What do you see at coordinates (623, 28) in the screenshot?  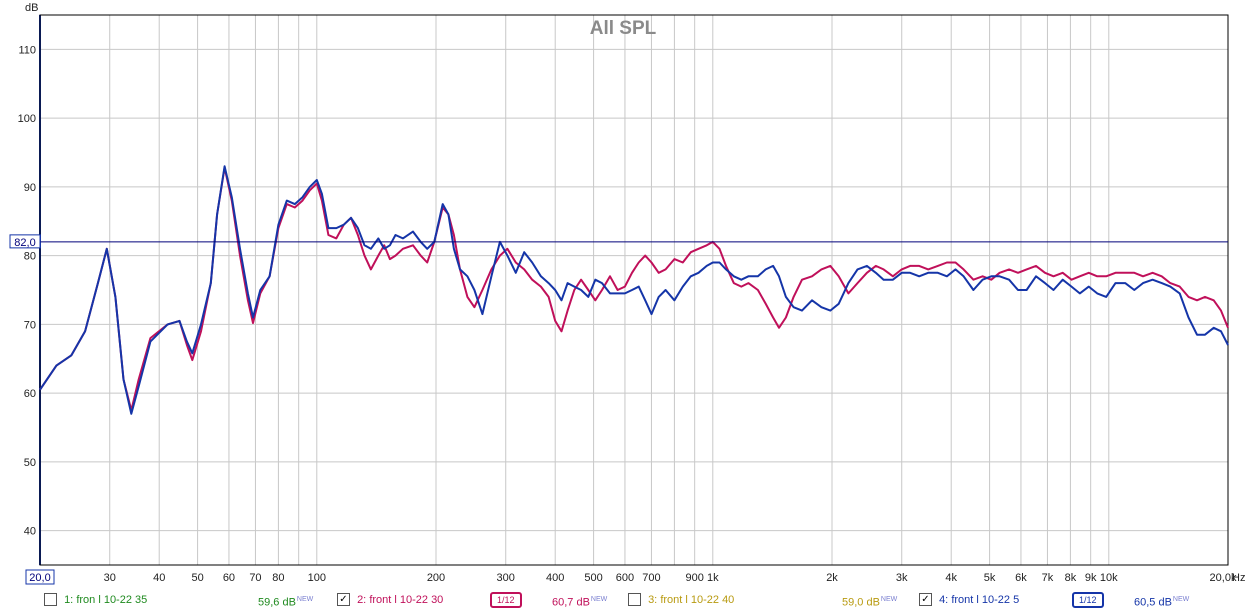 I see `chart-title: All SPL` at bounding box center [623, 28].